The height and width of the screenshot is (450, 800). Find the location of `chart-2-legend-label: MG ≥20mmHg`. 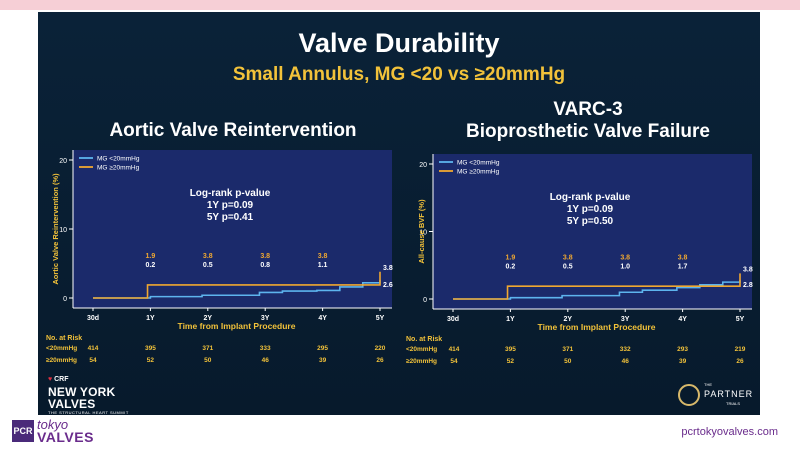

chart-2-legend-label: MG ≥20mmHg is located at coordinates (478, 172).